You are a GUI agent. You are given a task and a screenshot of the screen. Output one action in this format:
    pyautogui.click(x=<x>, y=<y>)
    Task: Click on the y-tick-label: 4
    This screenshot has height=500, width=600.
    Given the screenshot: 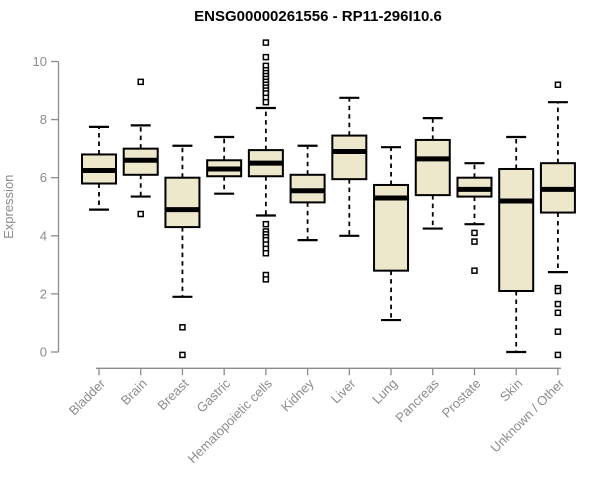 What is the action you would take?
    pyautogui.click(x=43, y=235)
    